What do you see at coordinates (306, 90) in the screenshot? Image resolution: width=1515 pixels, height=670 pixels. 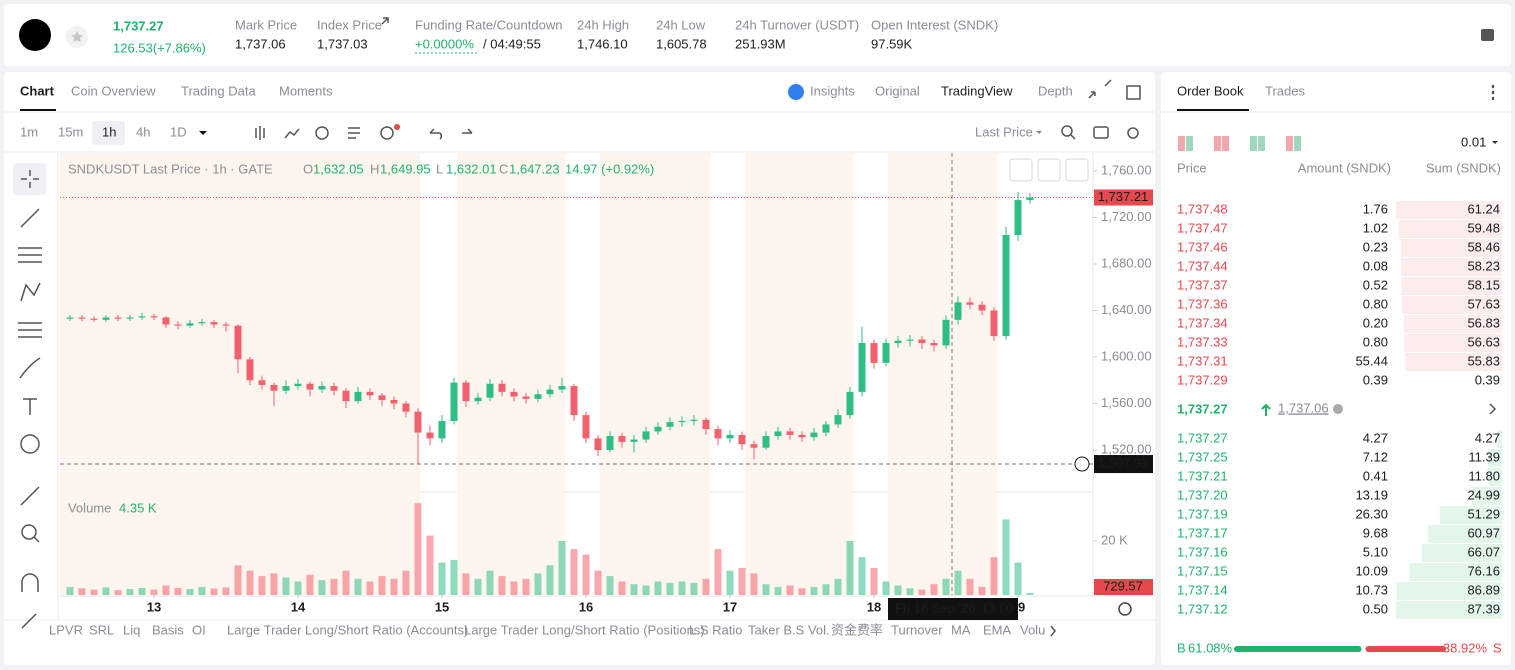 I see `tab: Moments` at bounding box center [306, 90].